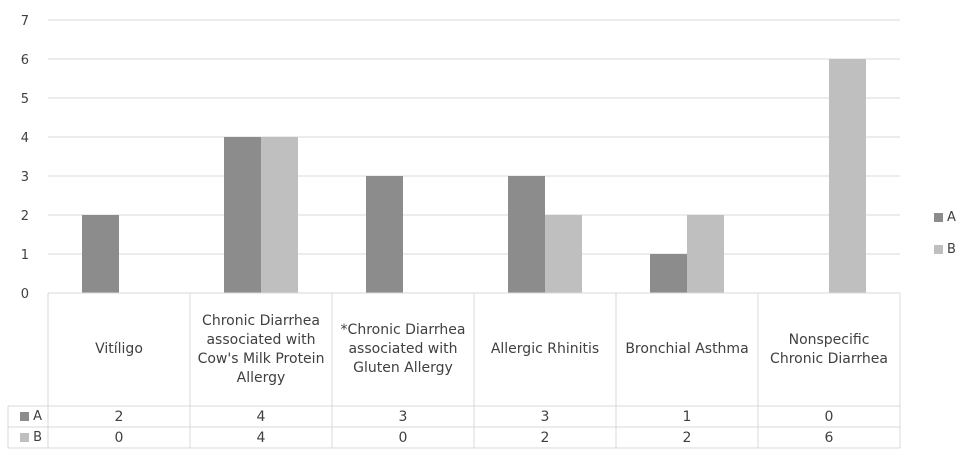 This screenshot has width=960, height=458. What do you see at coordinates (25, 138) in the screenshot?
I see `y-tick-label: 4` at bounding box center [25, 138].